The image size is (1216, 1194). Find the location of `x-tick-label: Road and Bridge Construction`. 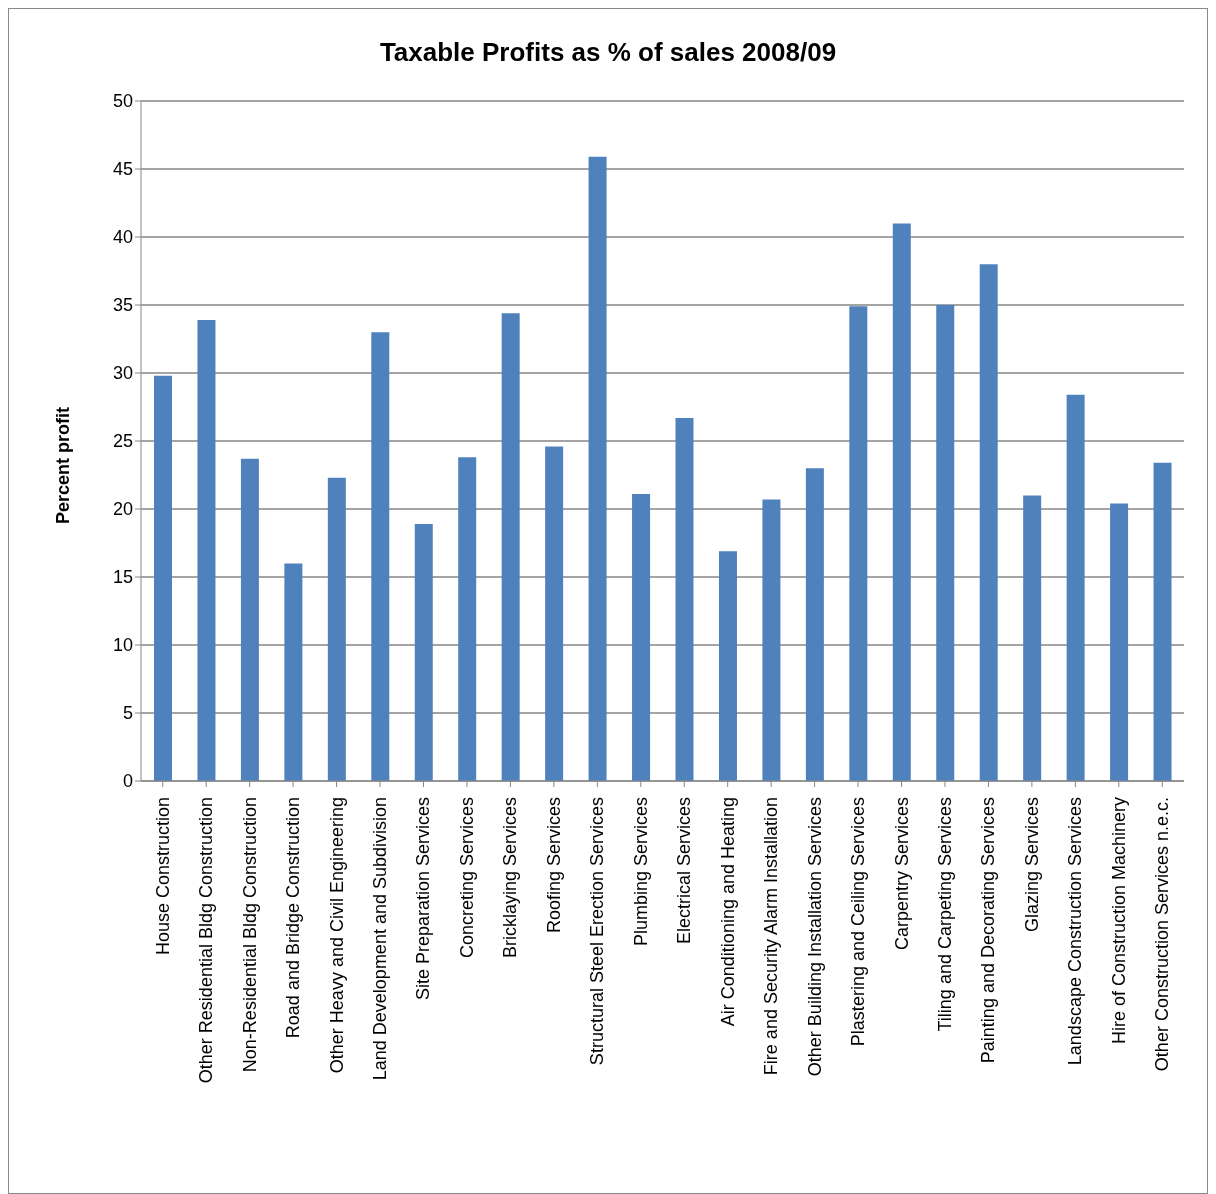

x-tick-label: Road and Bridge Construction is located at coordinates (293, 918).